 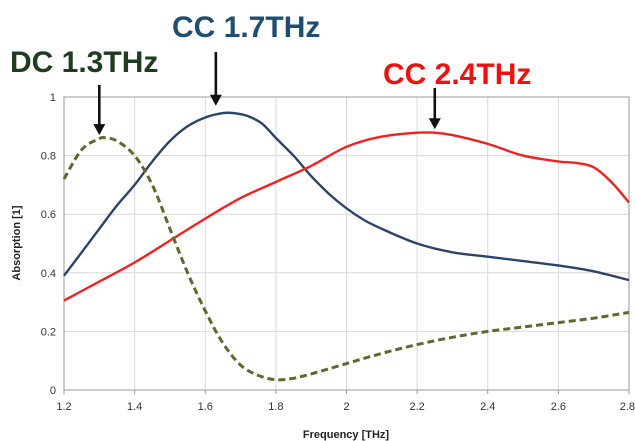 I want to click on x-tick-label: 2.4, so click(x=487, y=407).